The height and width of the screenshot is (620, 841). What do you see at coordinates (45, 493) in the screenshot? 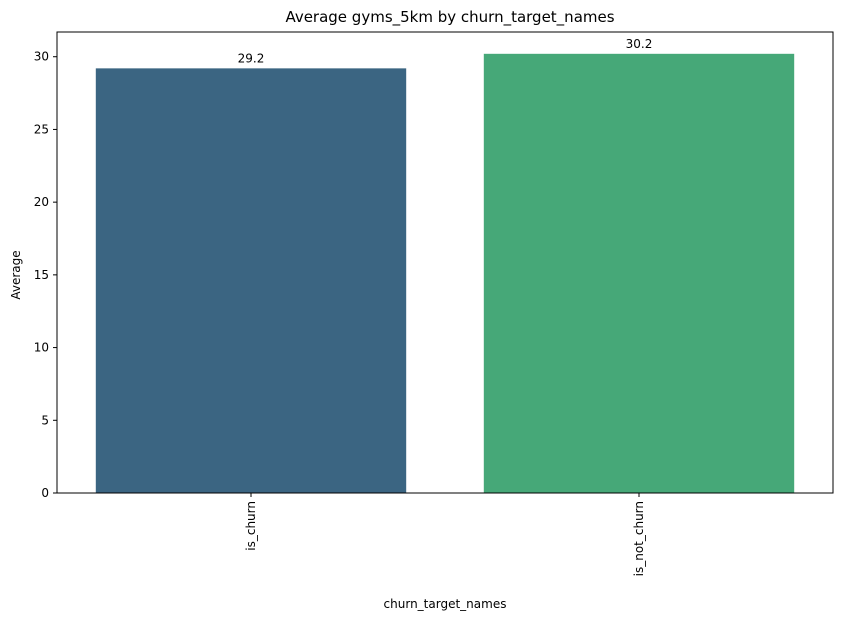
I see `y-tick-label: 0` at bounding box center [45, 493].